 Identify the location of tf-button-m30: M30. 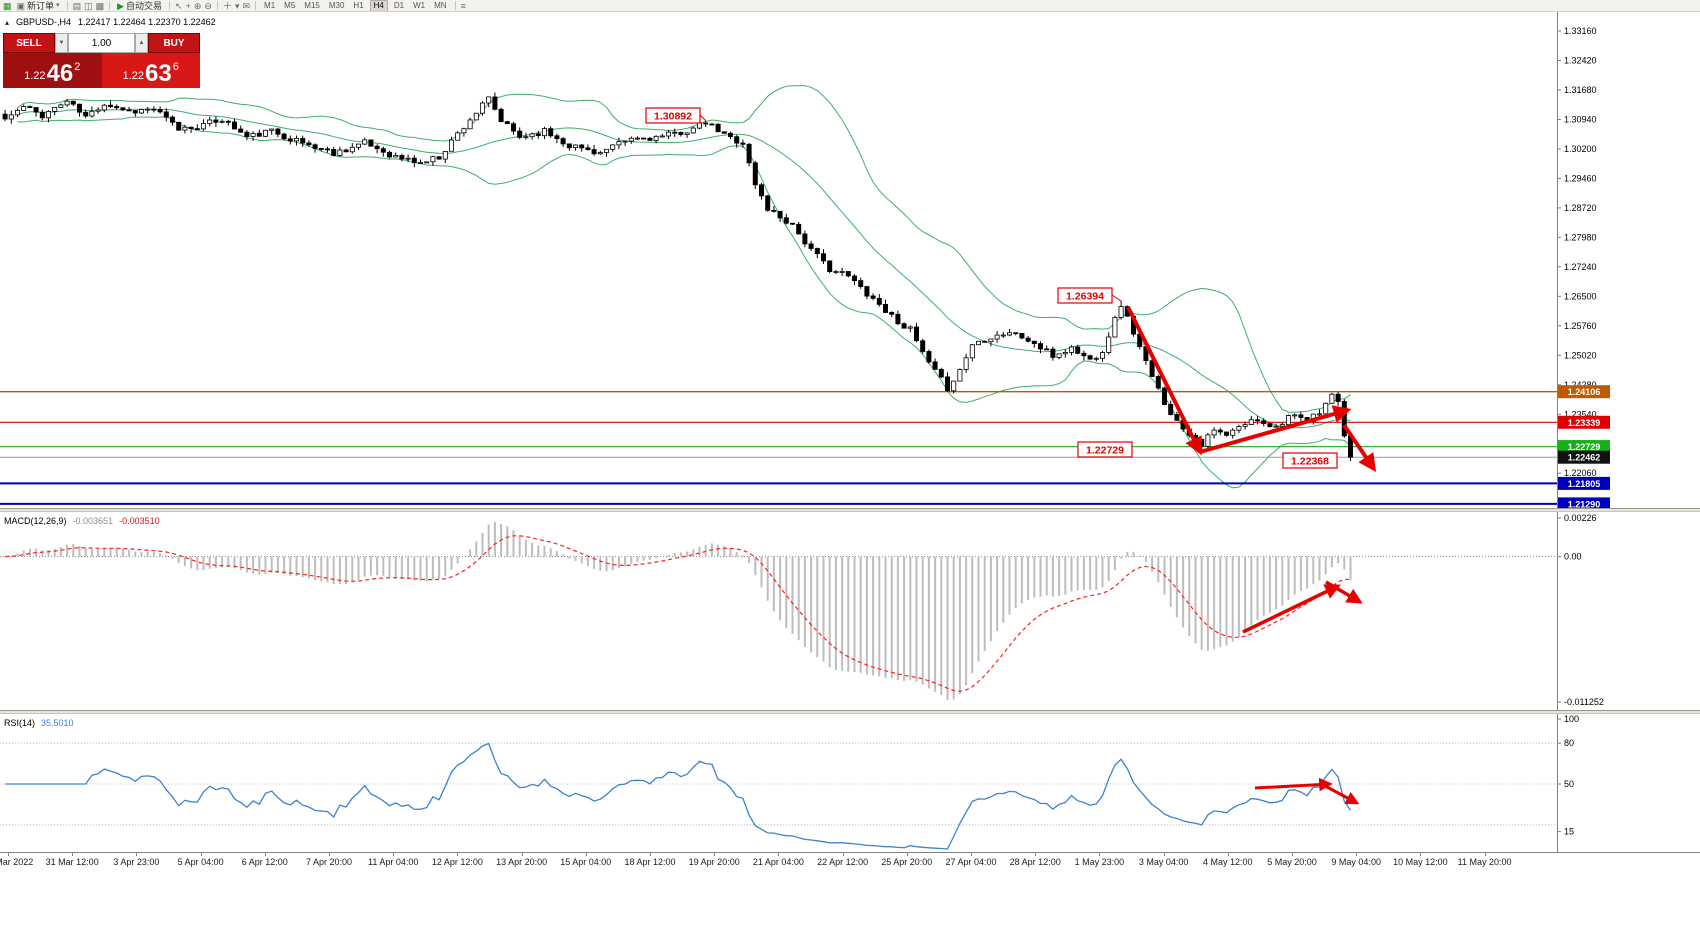
(336, 5).